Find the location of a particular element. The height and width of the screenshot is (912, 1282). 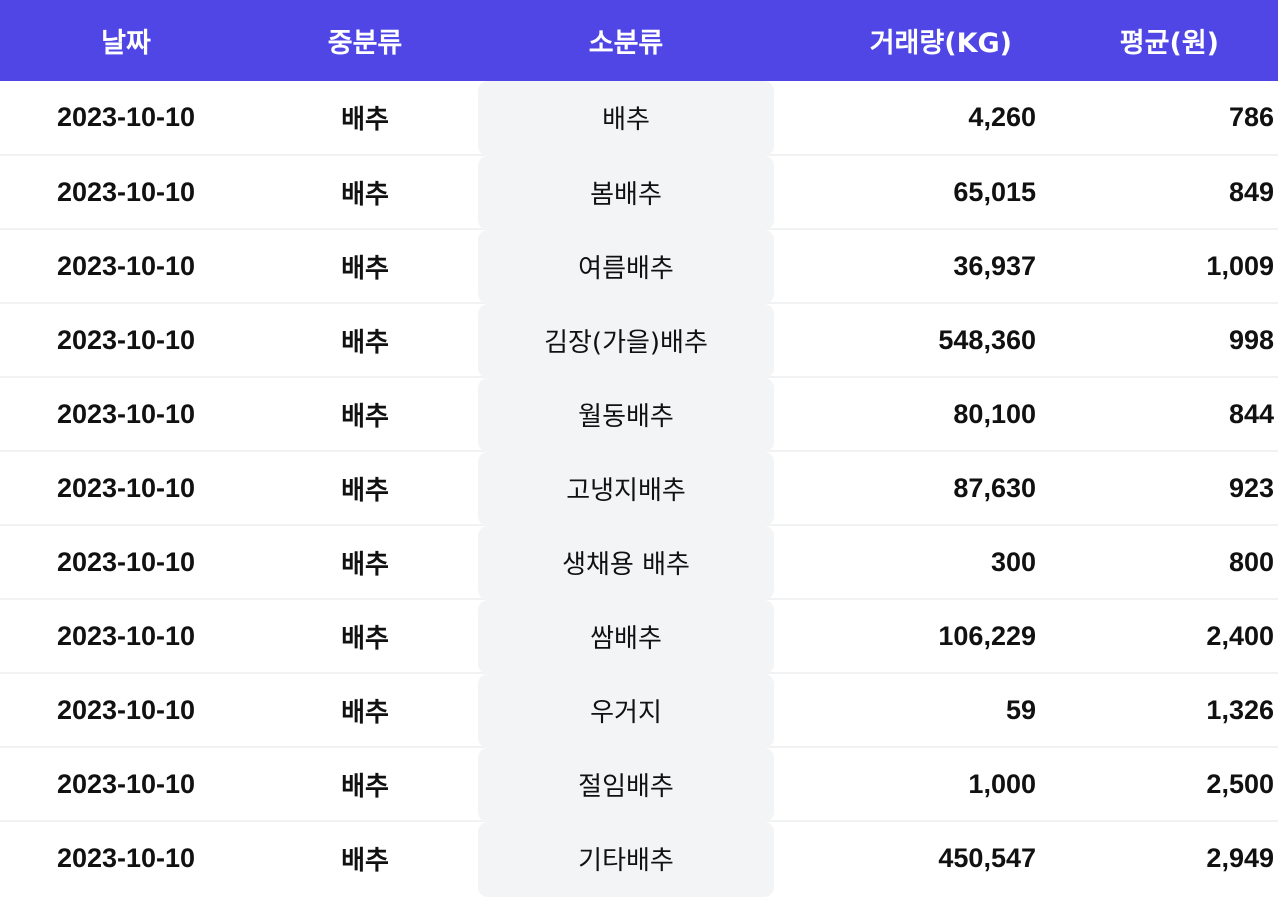

sub-category-label: 생채용 배추 is located at coordinates (626, 564).